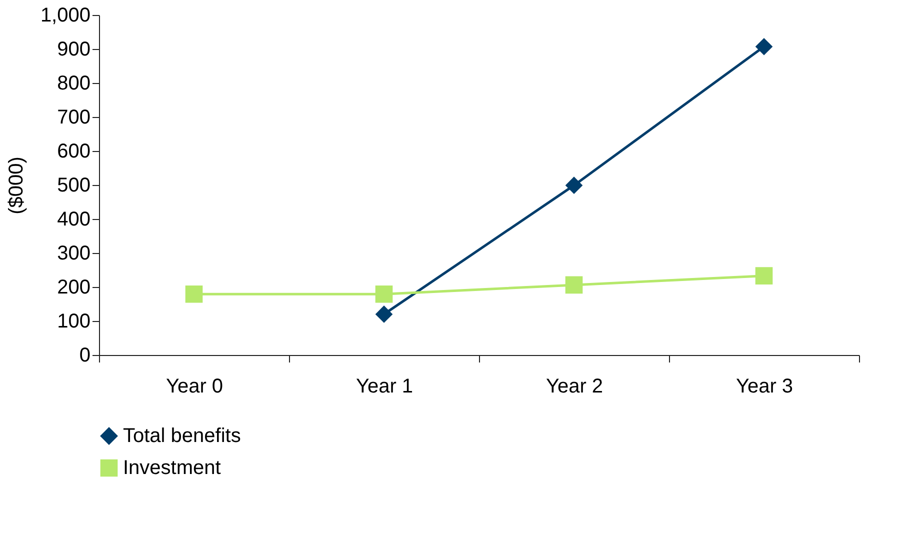 The height and width of the screenshot is (544, 911). What do you see at coordinates (16, 185) in the screenshot?
I see `y-axis-title: ($000)` at bounding box center [16, 185].